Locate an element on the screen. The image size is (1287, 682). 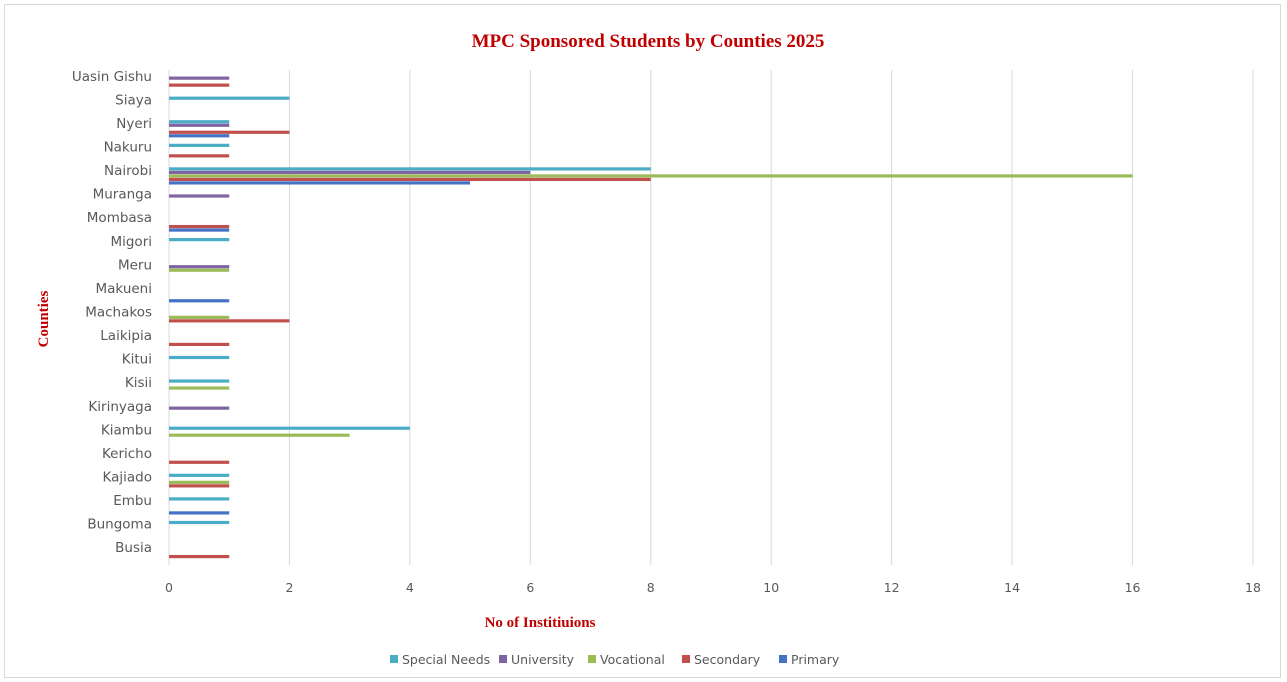
category-label: Kajiado is located at coordinates (128, 478).